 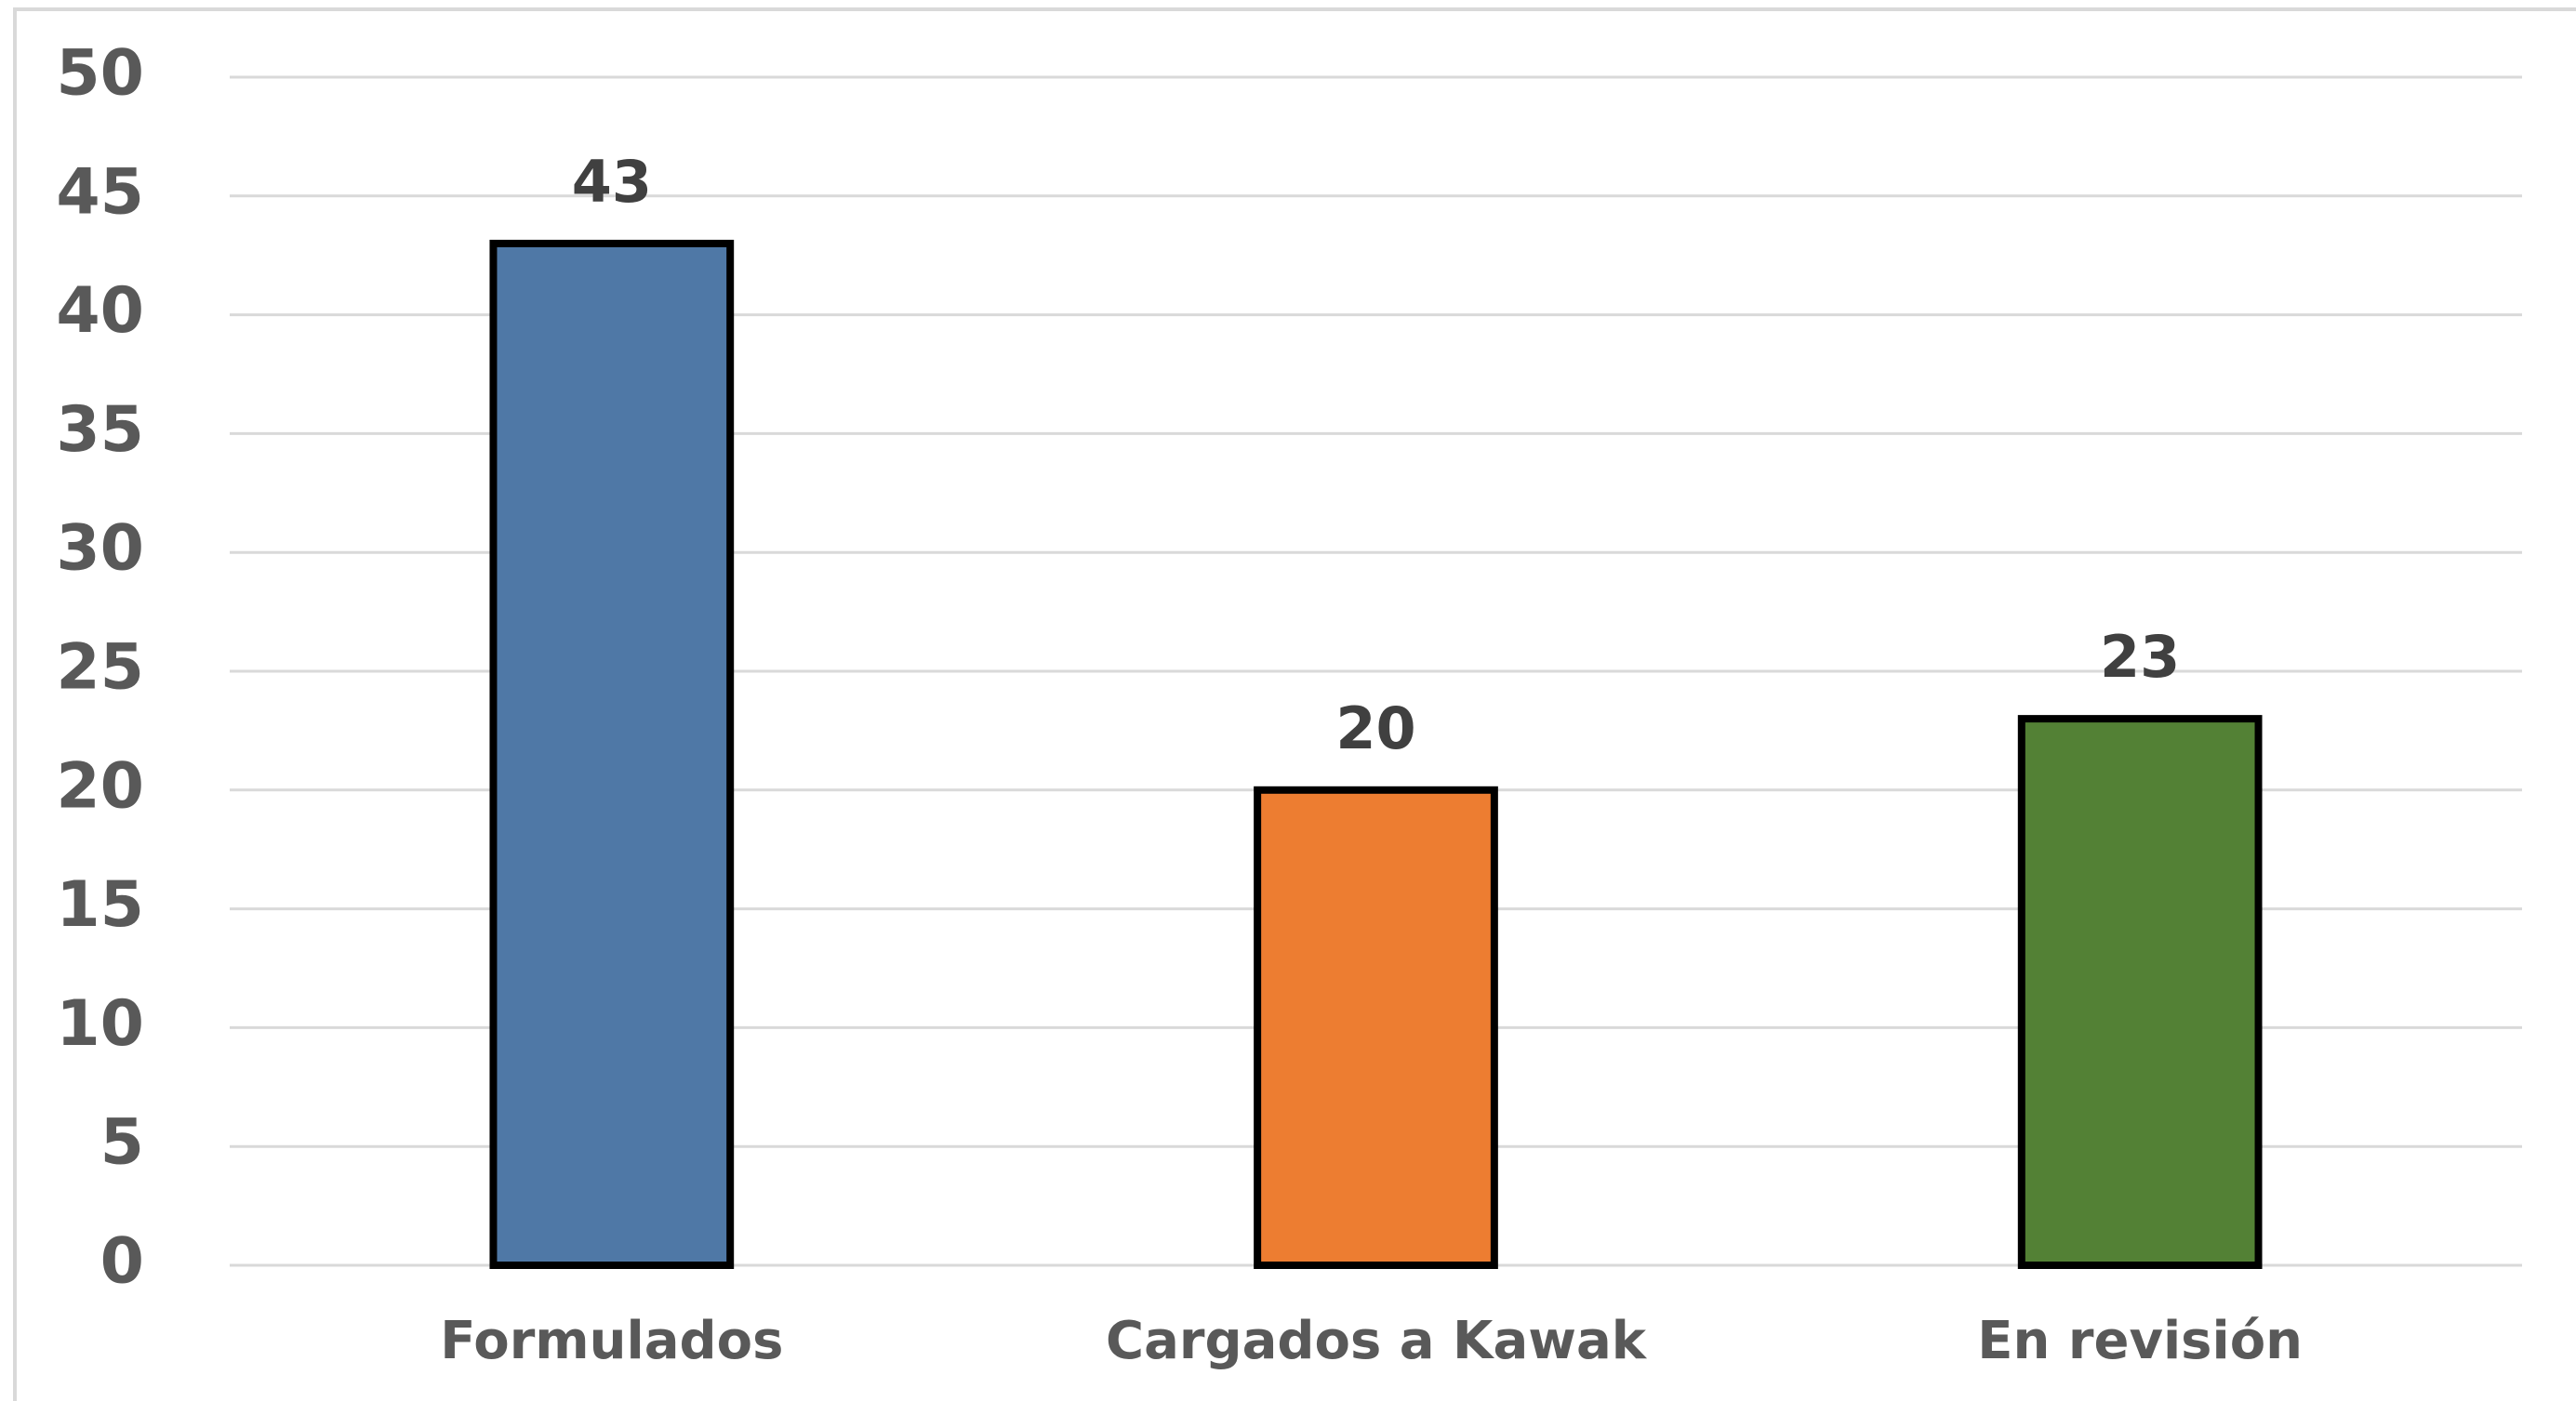 What do you see at coordinates (100, 1024) in the screenshot?
I see `y-tick-label: 10` at bounding box center [100, 1024].